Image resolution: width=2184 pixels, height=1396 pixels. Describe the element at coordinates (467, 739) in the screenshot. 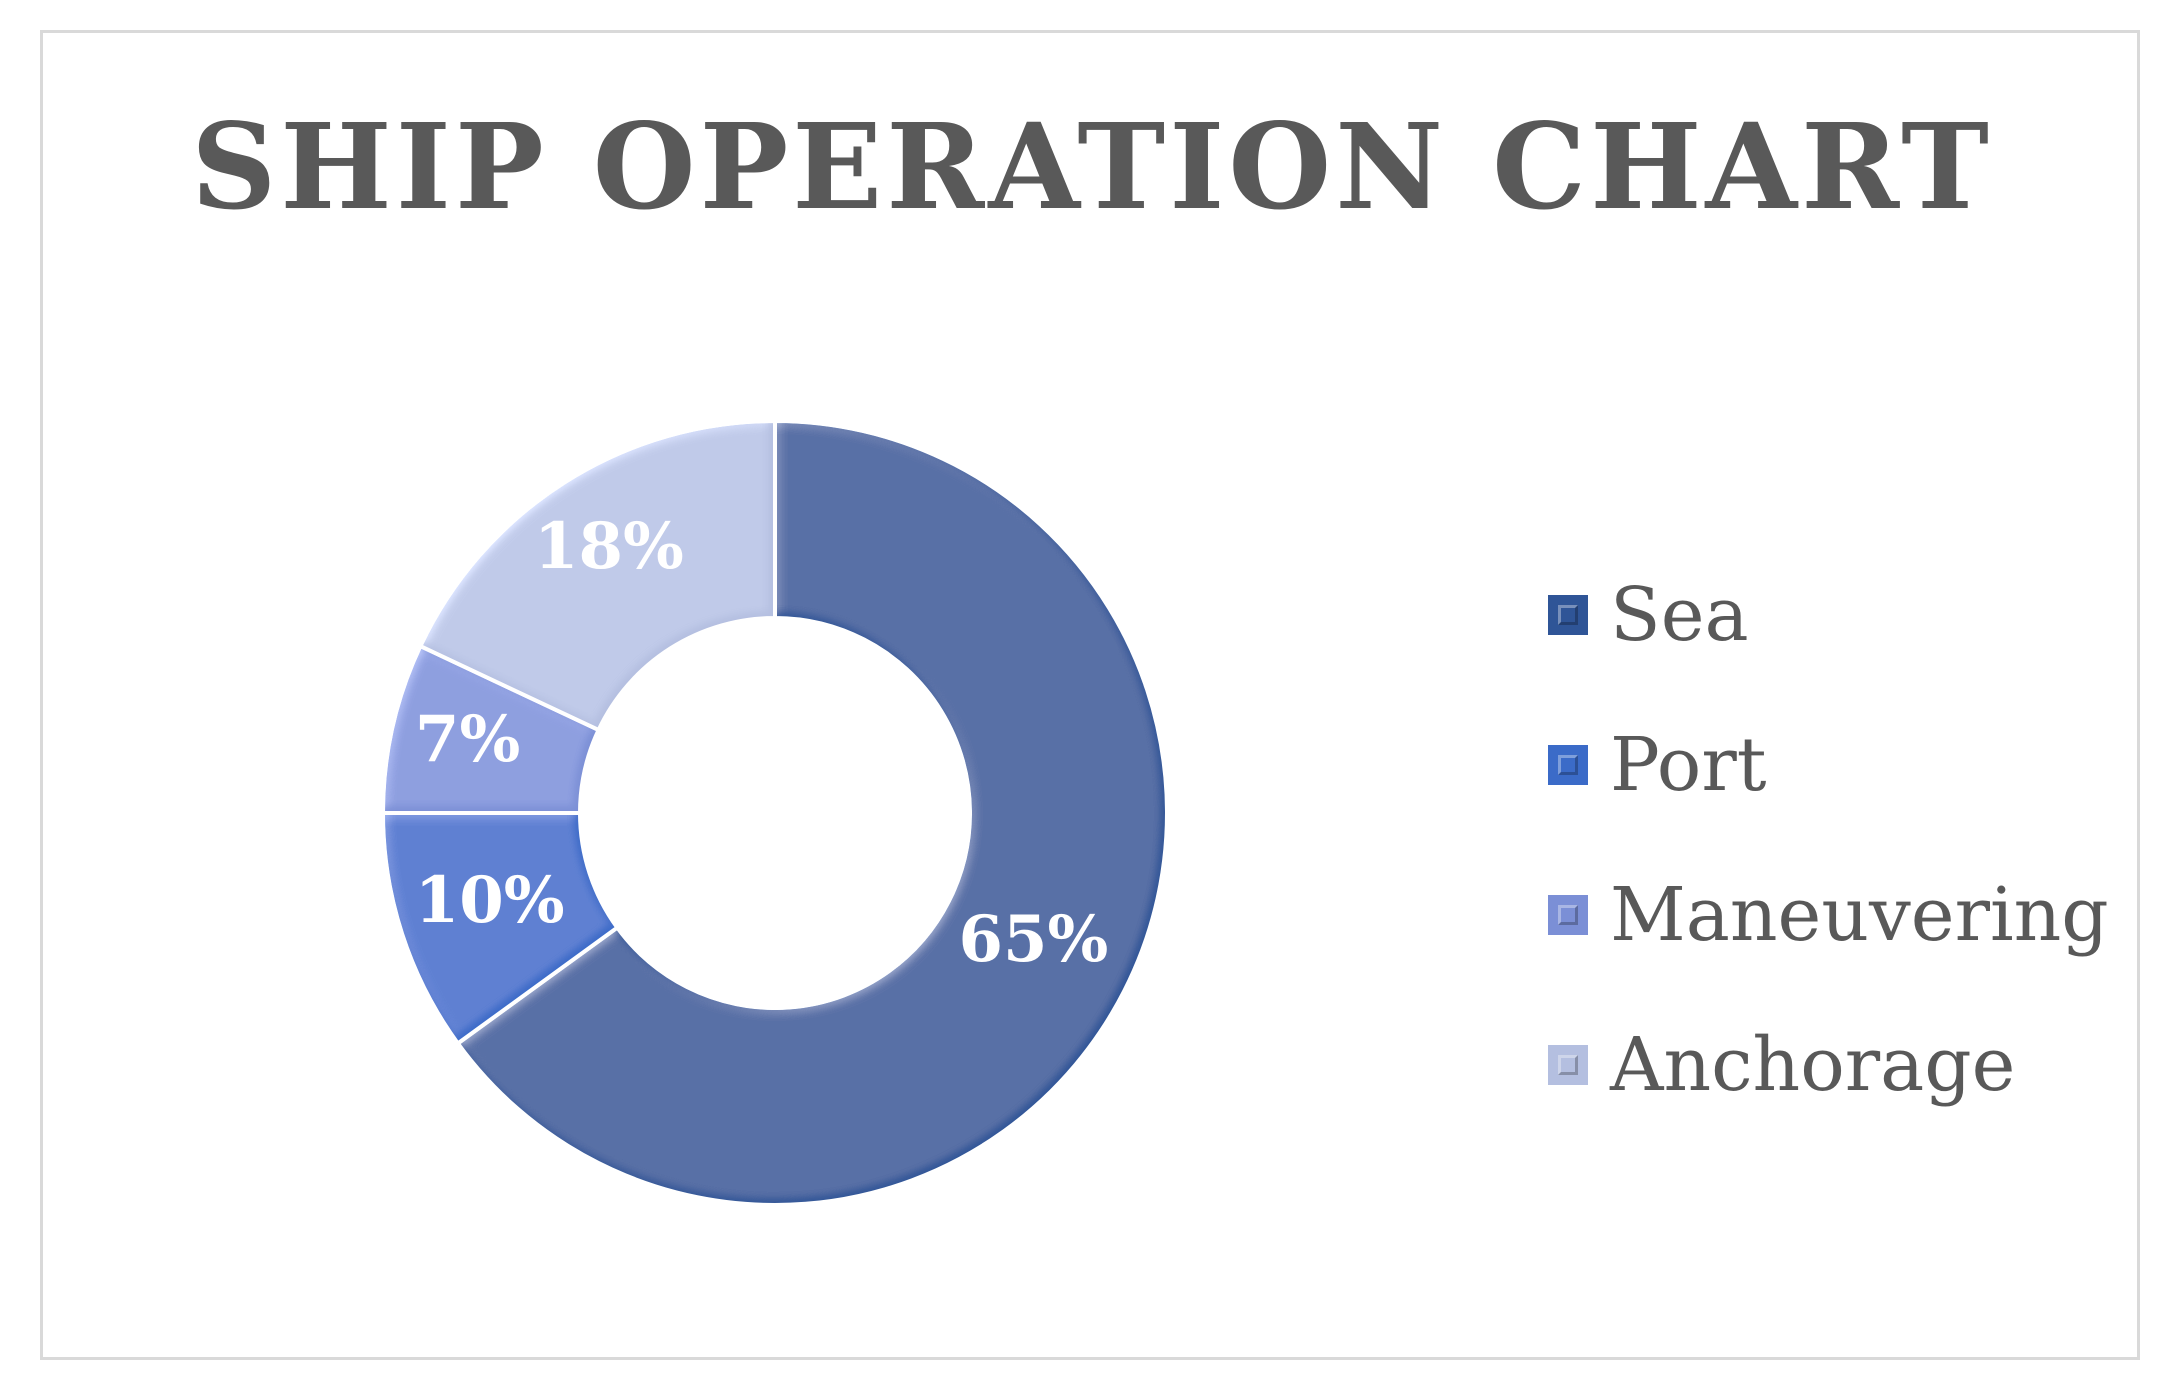

I see `data-label-maneuvering: 7%` at that location.